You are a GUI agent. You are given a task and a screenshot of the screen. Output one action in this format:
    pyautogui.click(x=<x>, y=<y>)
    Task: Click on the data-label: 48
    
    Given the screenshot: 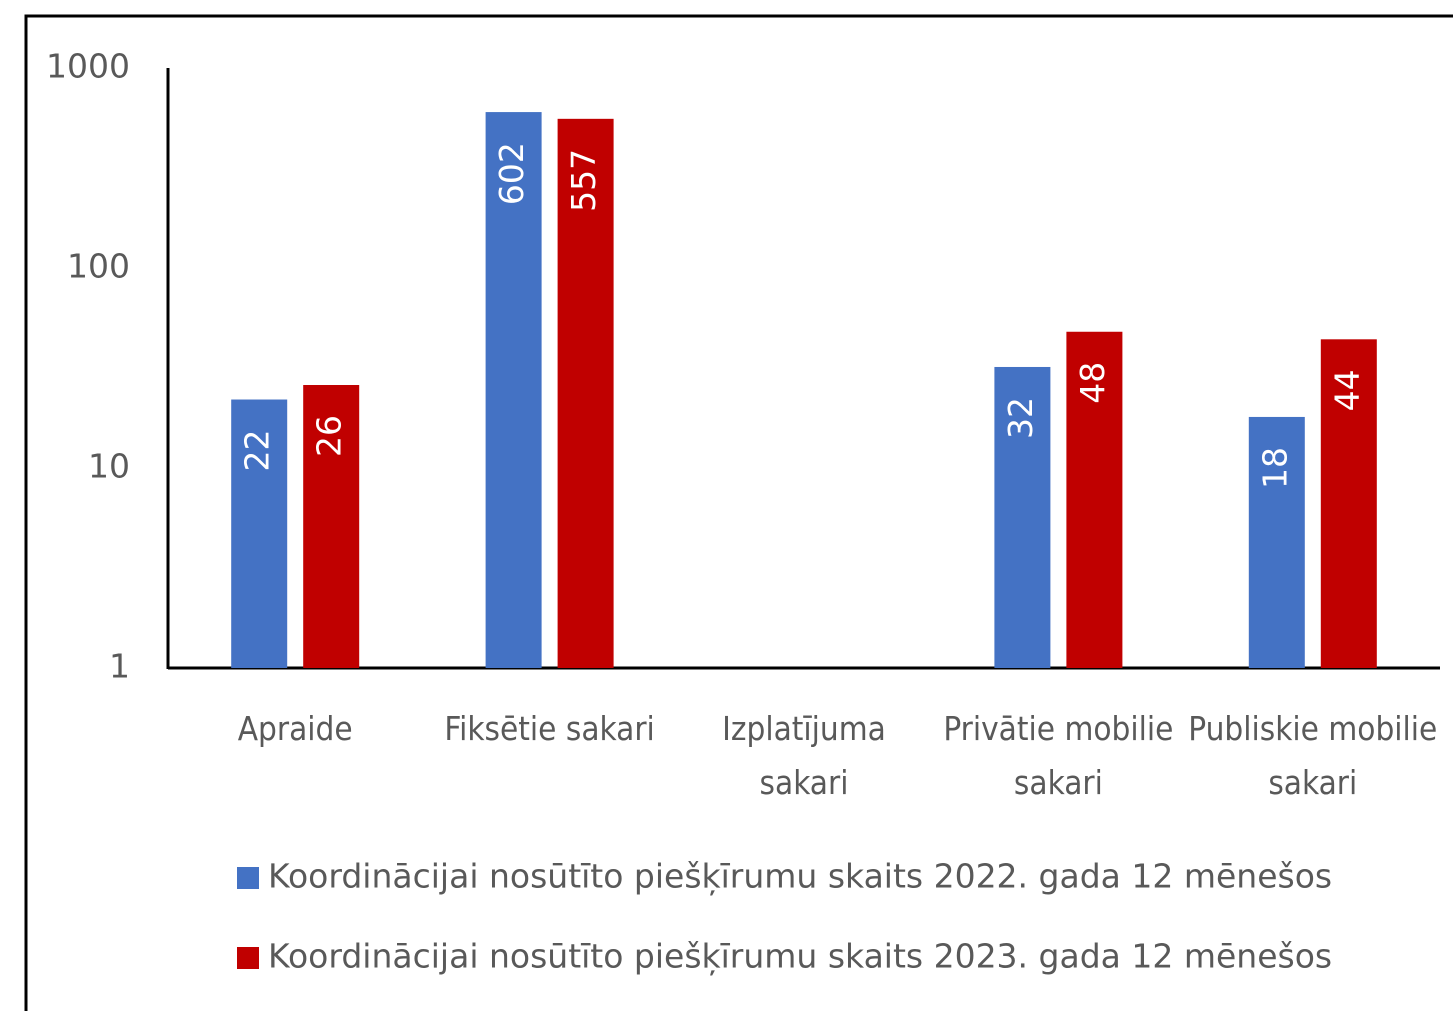 What is the action you would take?
    pyautogui.click(x=1092, y=383)
    